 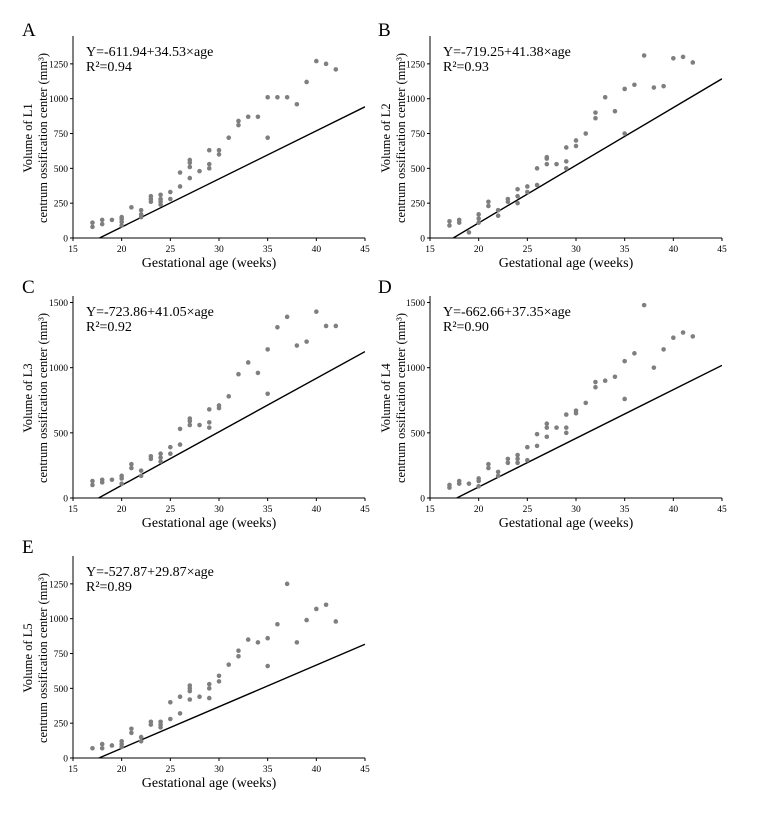 What do you see at coordinates (149, 52) in the screenshot?
I see `regression-equation: Y=-611.94+34.53×age` at bounding box center [149, 52].